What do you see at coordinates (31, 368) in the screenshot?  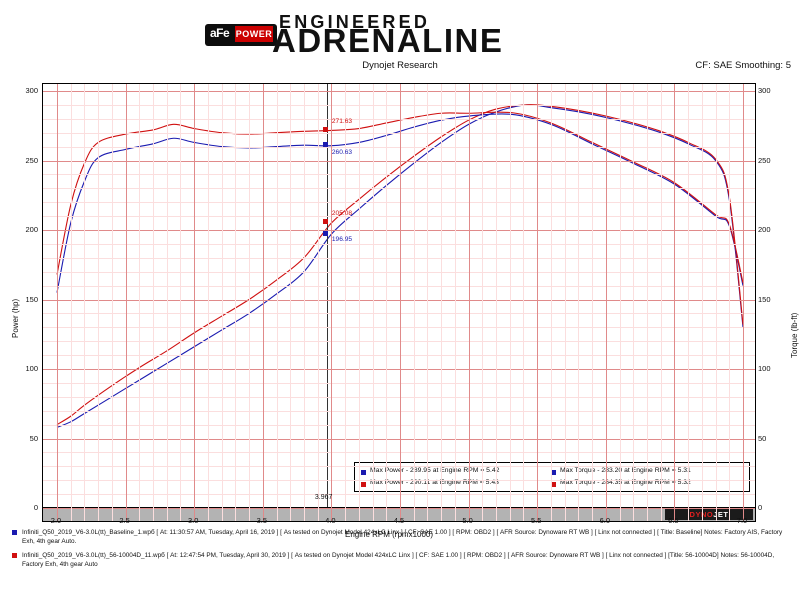 I see `ytick-left: 100` at bounding box center [31, 368].